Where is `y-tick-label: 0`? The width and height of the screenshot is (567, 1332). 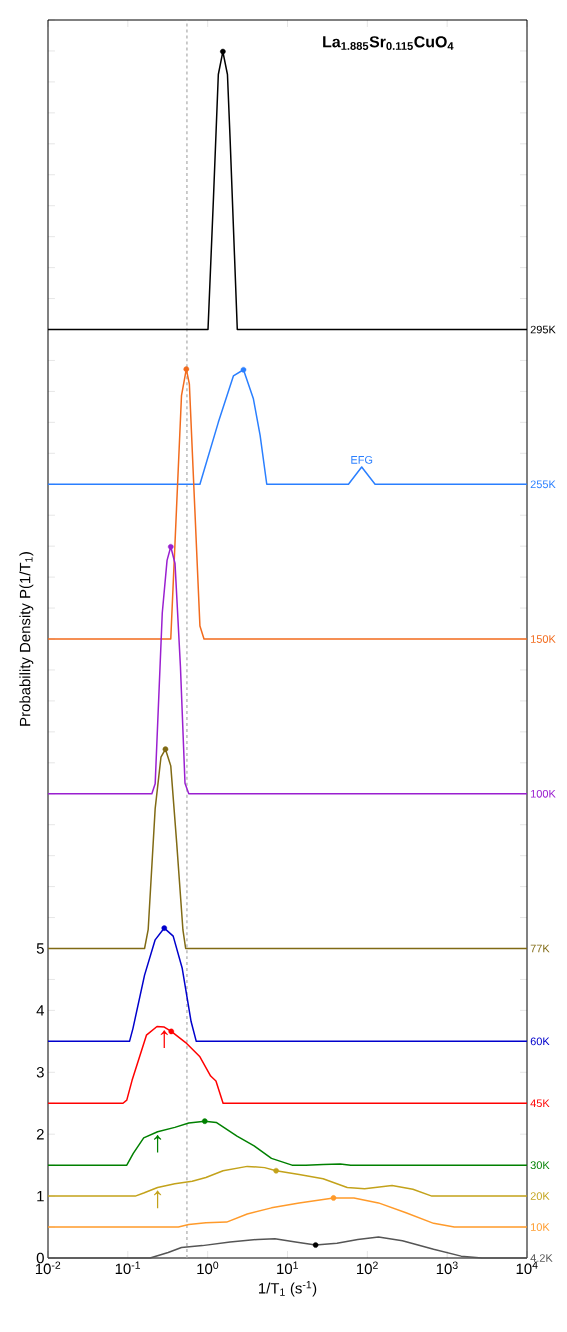 y-tick-label: 0 is located at coordinates (40, 1258).